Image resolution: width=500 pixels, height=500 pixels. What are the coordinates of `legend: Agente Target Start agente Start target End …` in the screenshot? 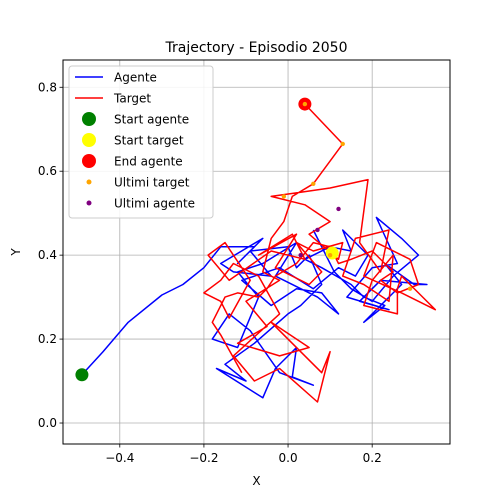 It's located at (141, 142).